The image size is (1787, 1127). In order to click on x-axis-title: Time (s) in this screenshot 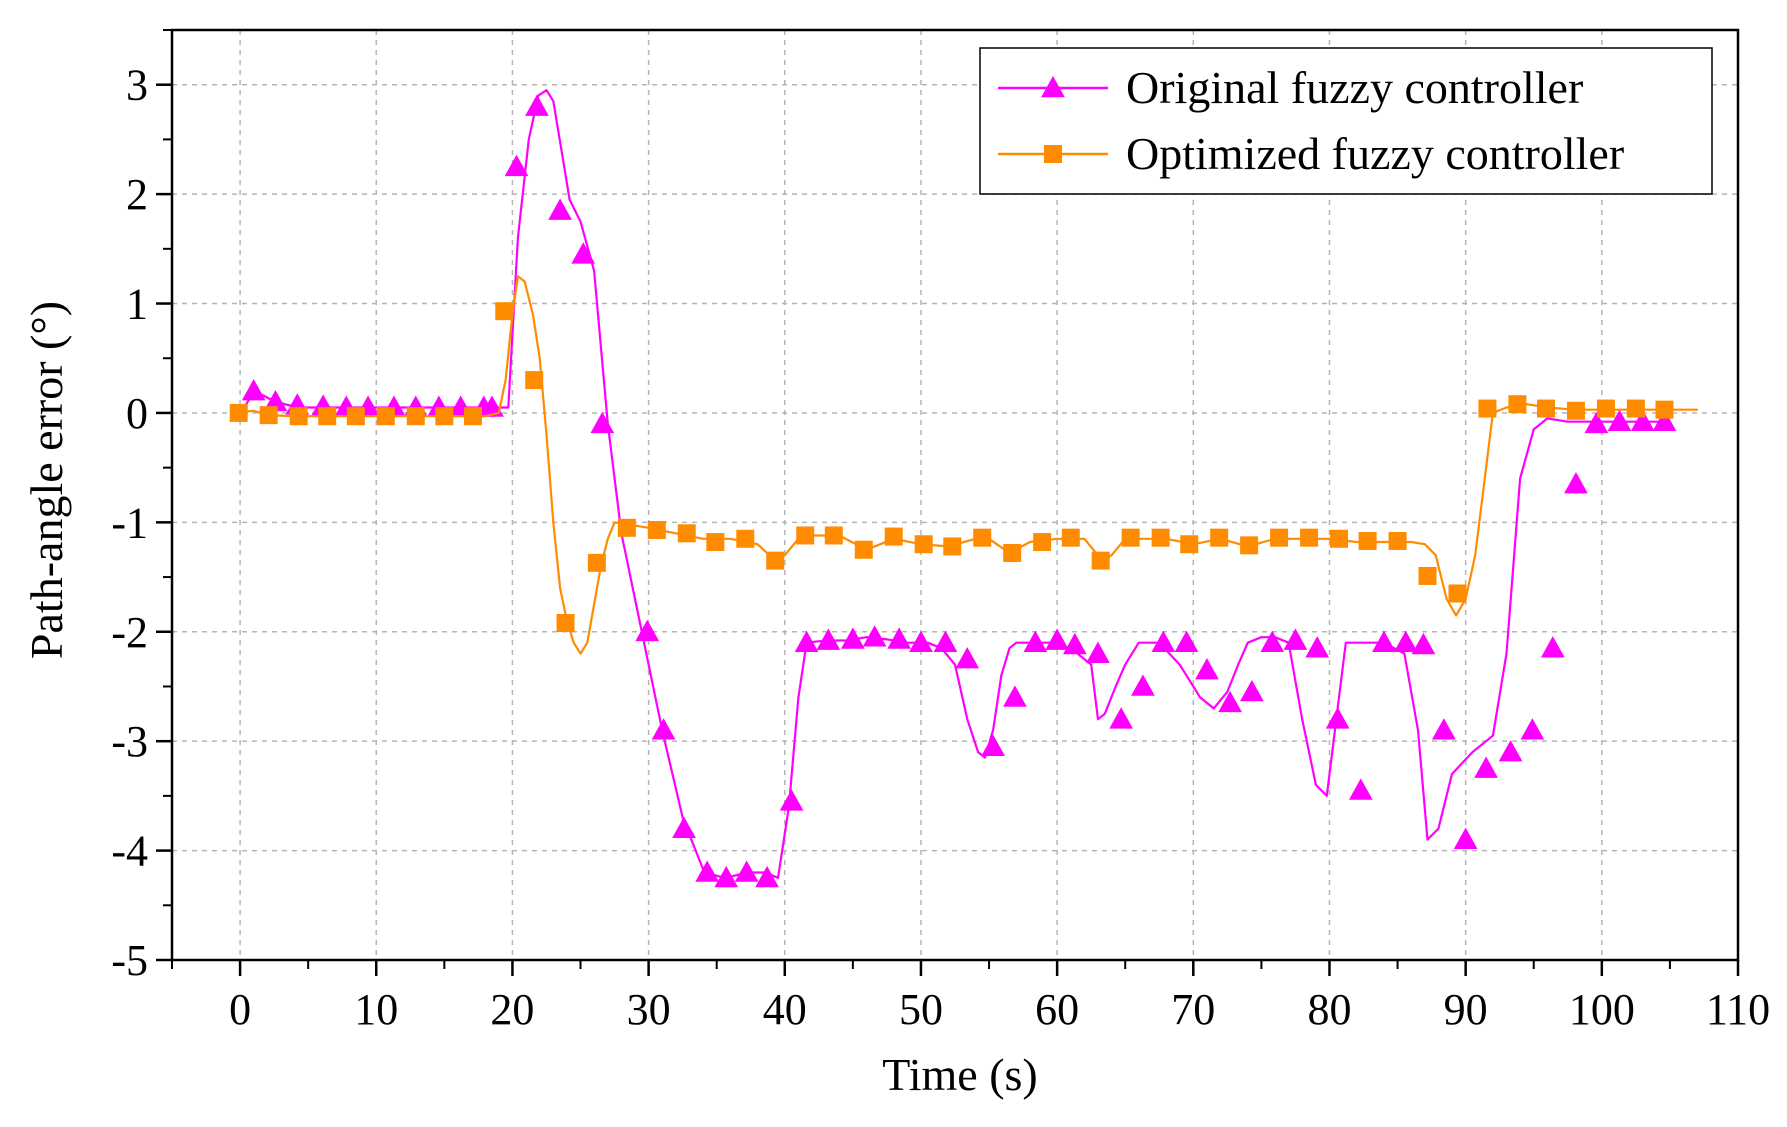, I will do `click(960, 1074)`.